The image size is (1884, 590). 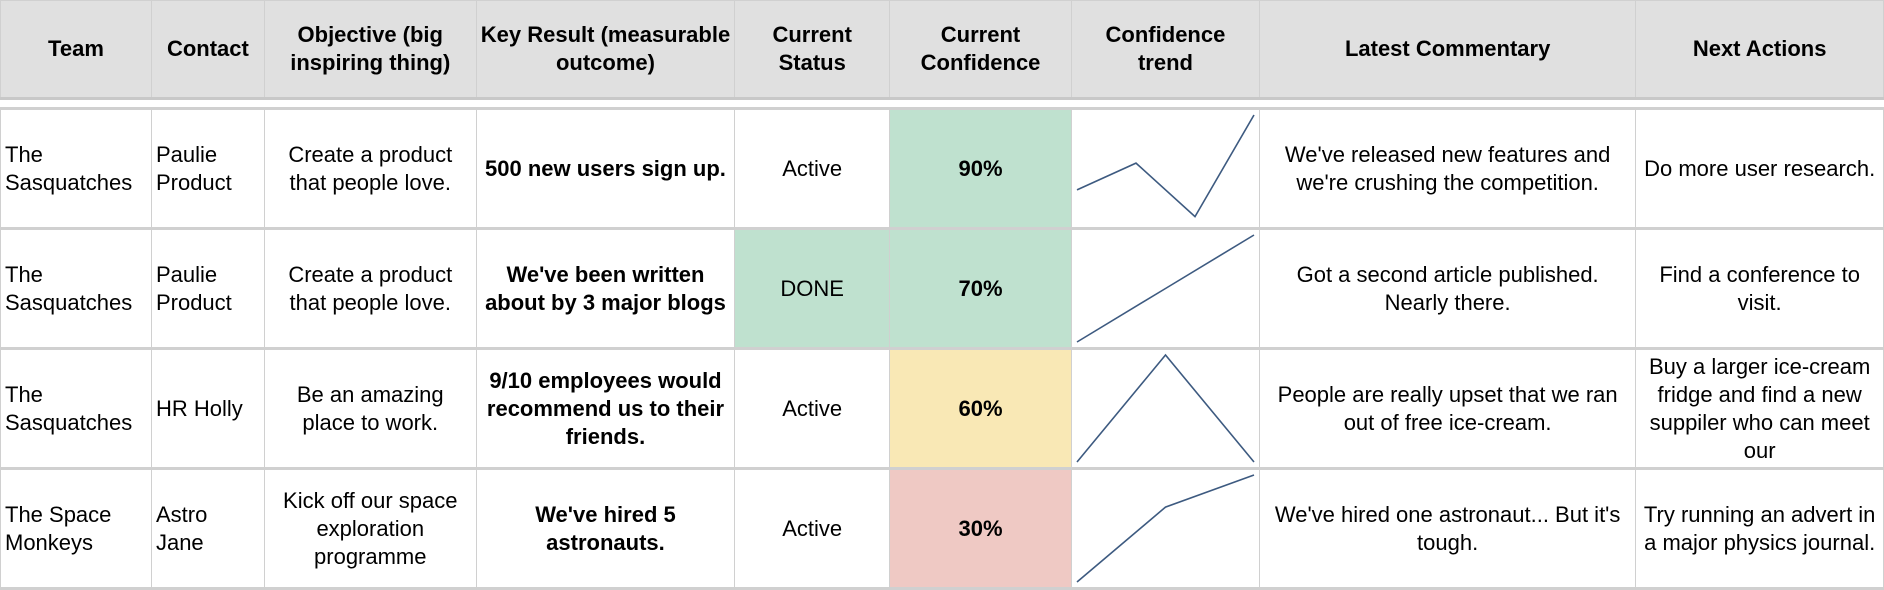 I want to click on cell-next-actions: Find a conference to visit., so click(x=1759, y=288).